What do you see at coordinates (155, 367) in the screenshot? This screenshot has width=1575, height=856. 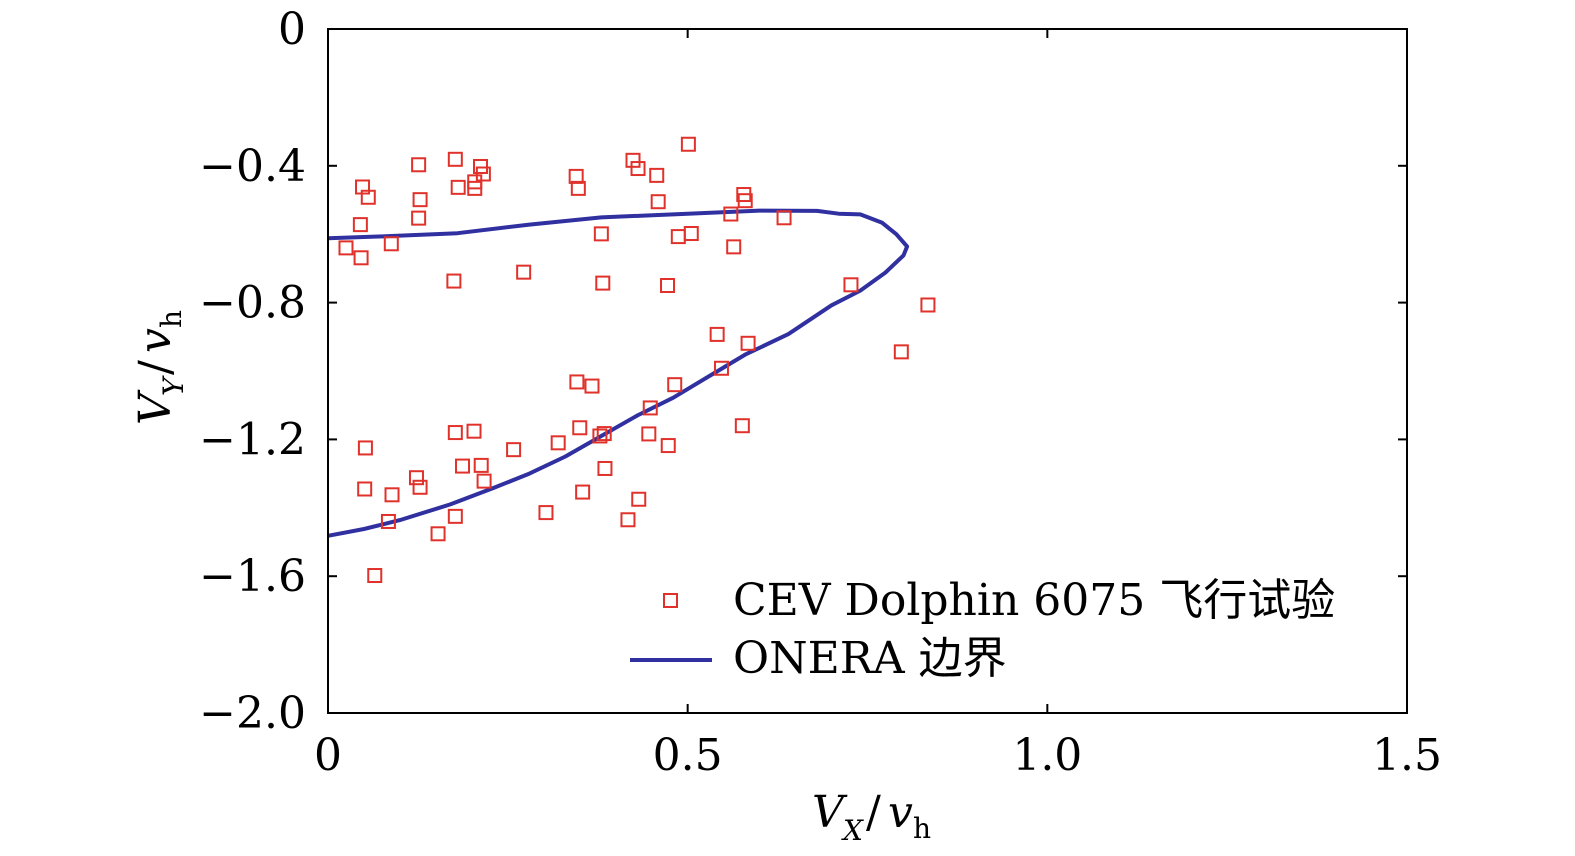 I see `y-axis-label-slash: /` at bounding box center [155, 367].